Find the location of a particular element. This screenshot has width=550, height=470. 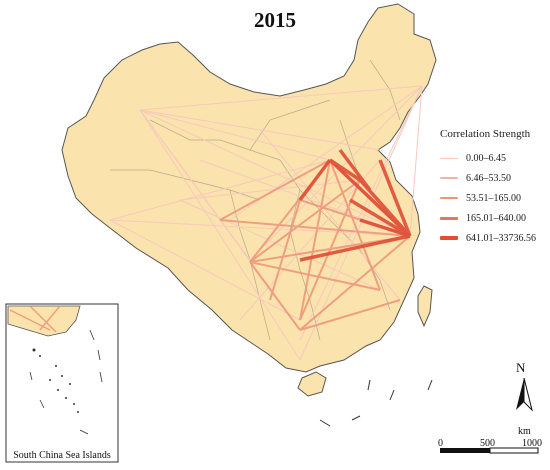

flow-lines-strong is located at coordinates (355, 205).